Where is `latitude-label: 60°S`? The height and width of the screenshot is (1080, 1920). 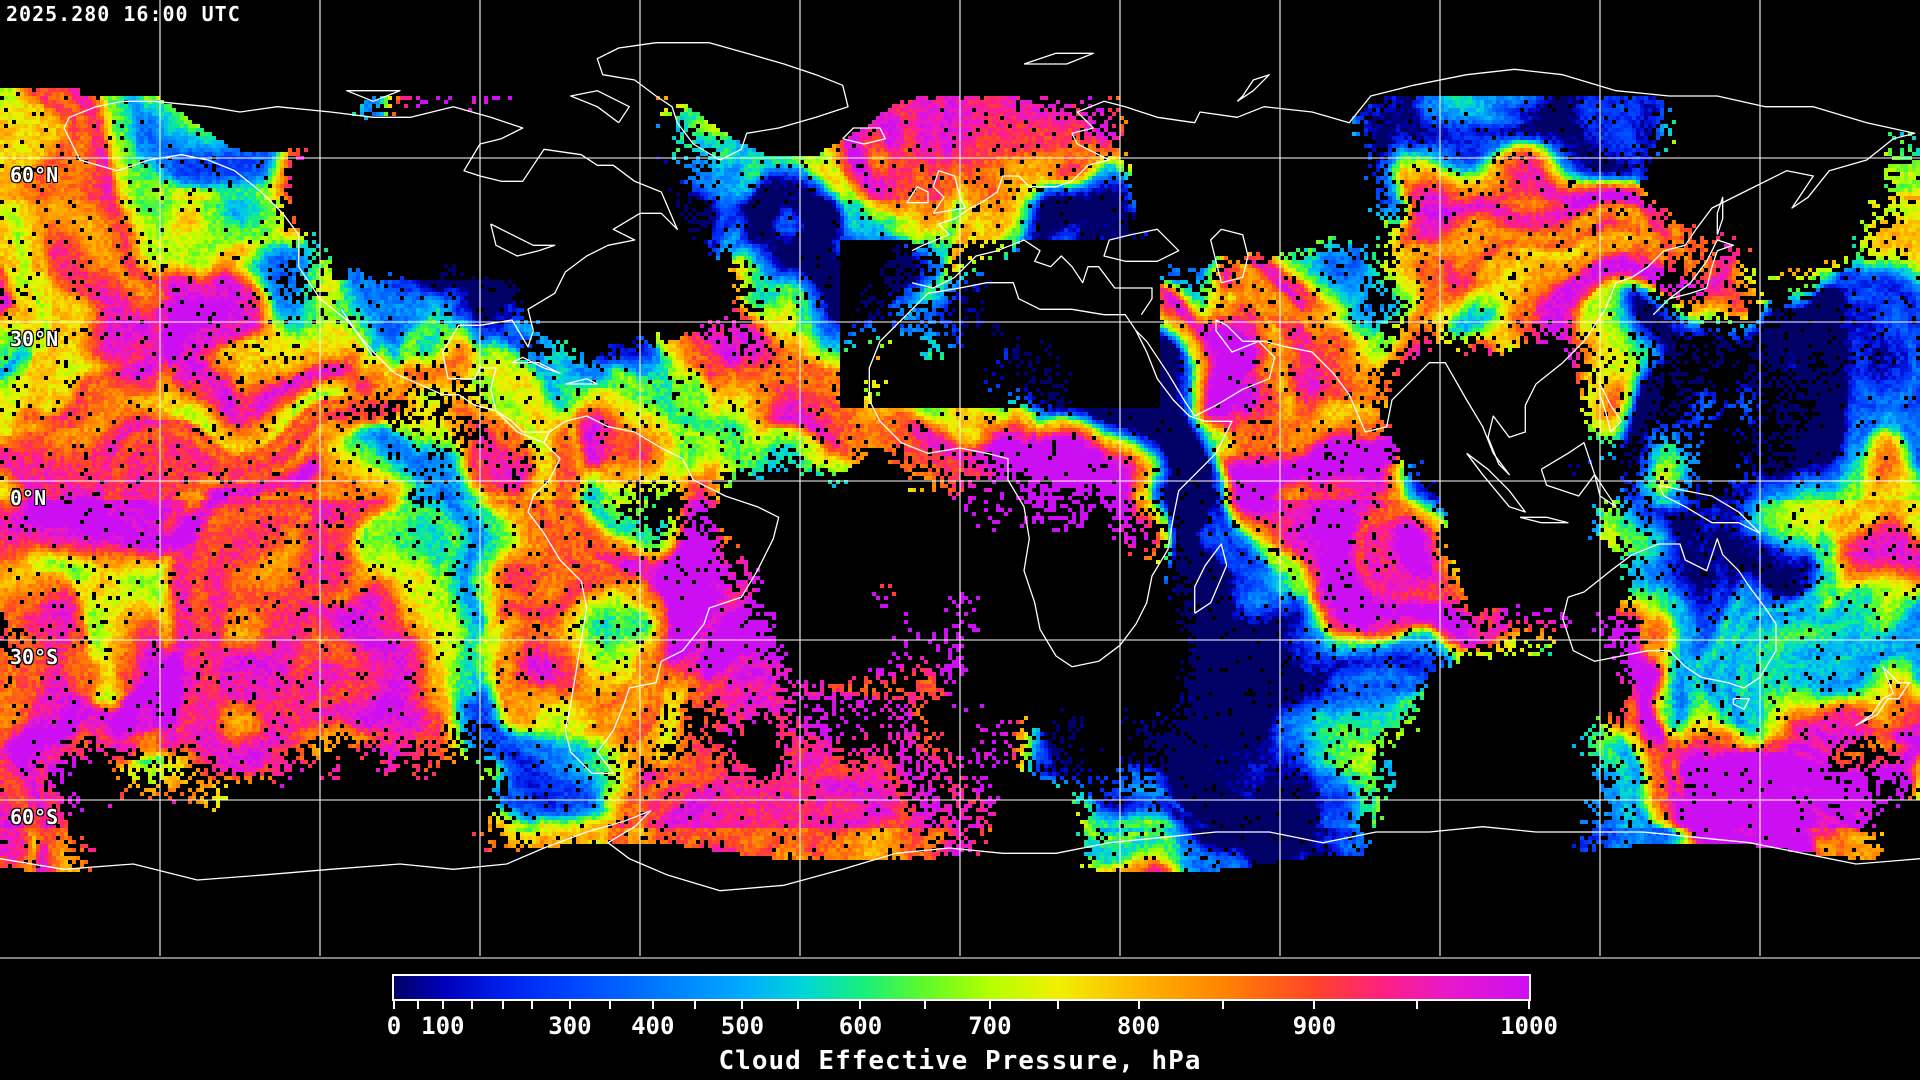
latitude-label: 60°S is located at coordinates (34, 817).